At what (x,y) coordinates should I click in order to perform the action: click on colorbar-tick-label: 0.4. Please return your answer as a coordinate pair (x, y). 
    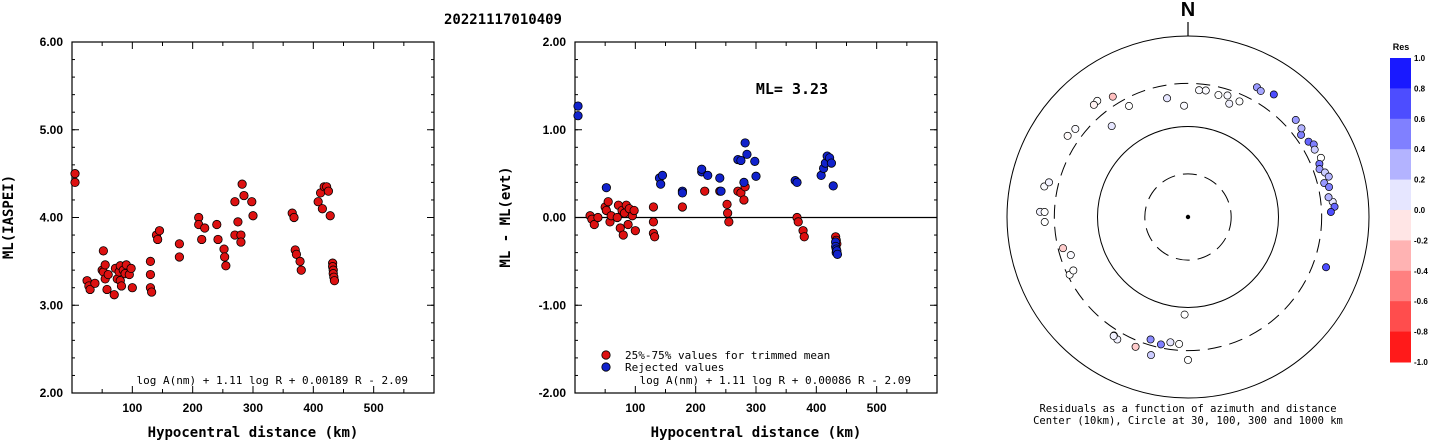
    Looking at the image, I should click on (1420, 149).